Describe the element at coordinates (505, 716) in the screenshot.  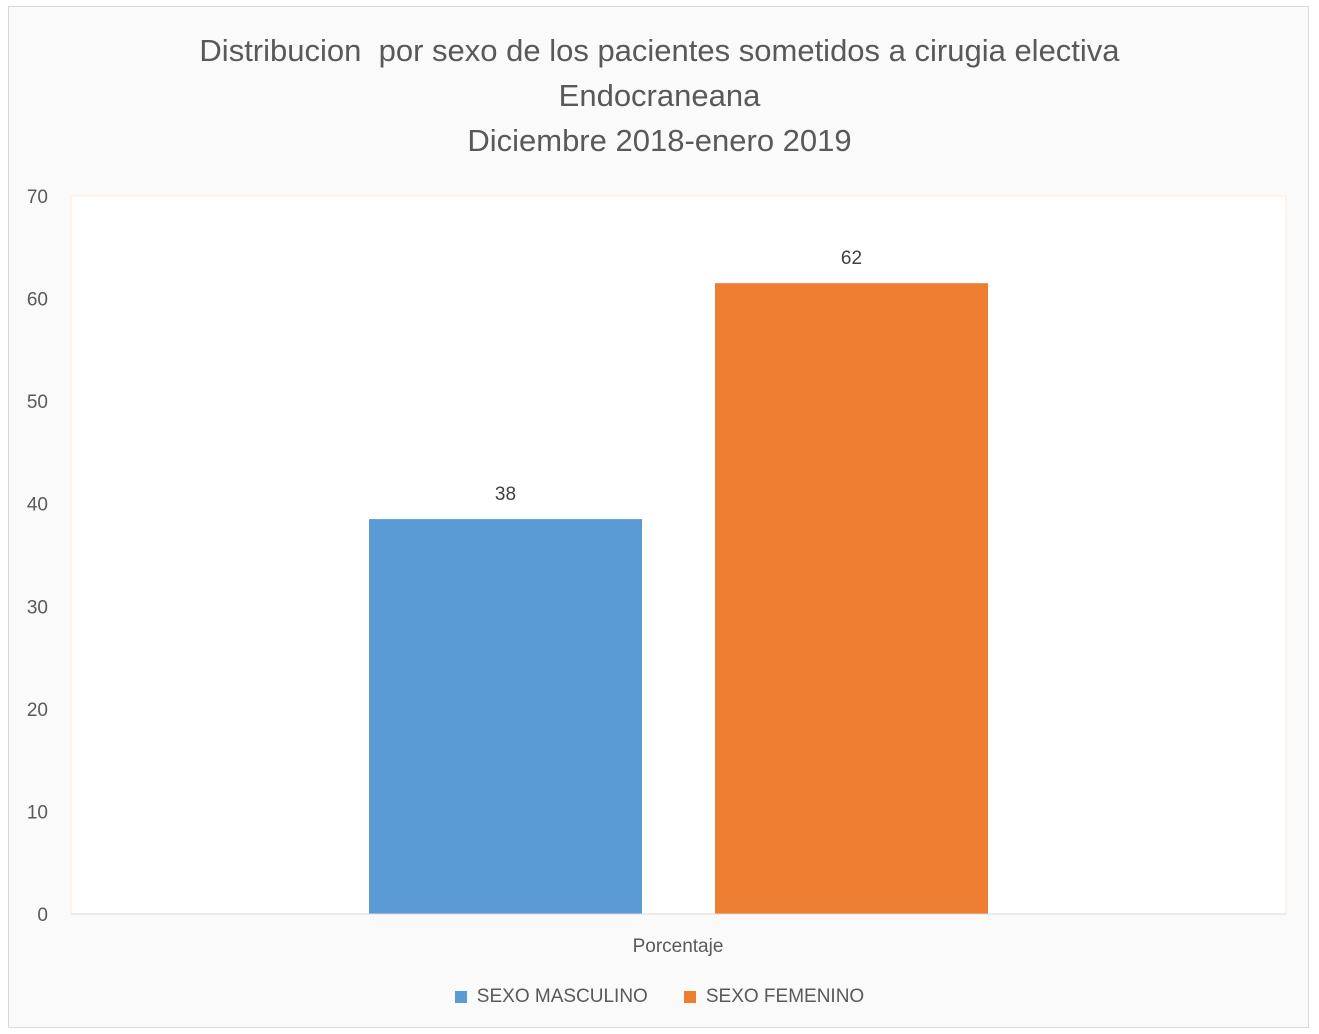
I see `bar-masculino` at that location.